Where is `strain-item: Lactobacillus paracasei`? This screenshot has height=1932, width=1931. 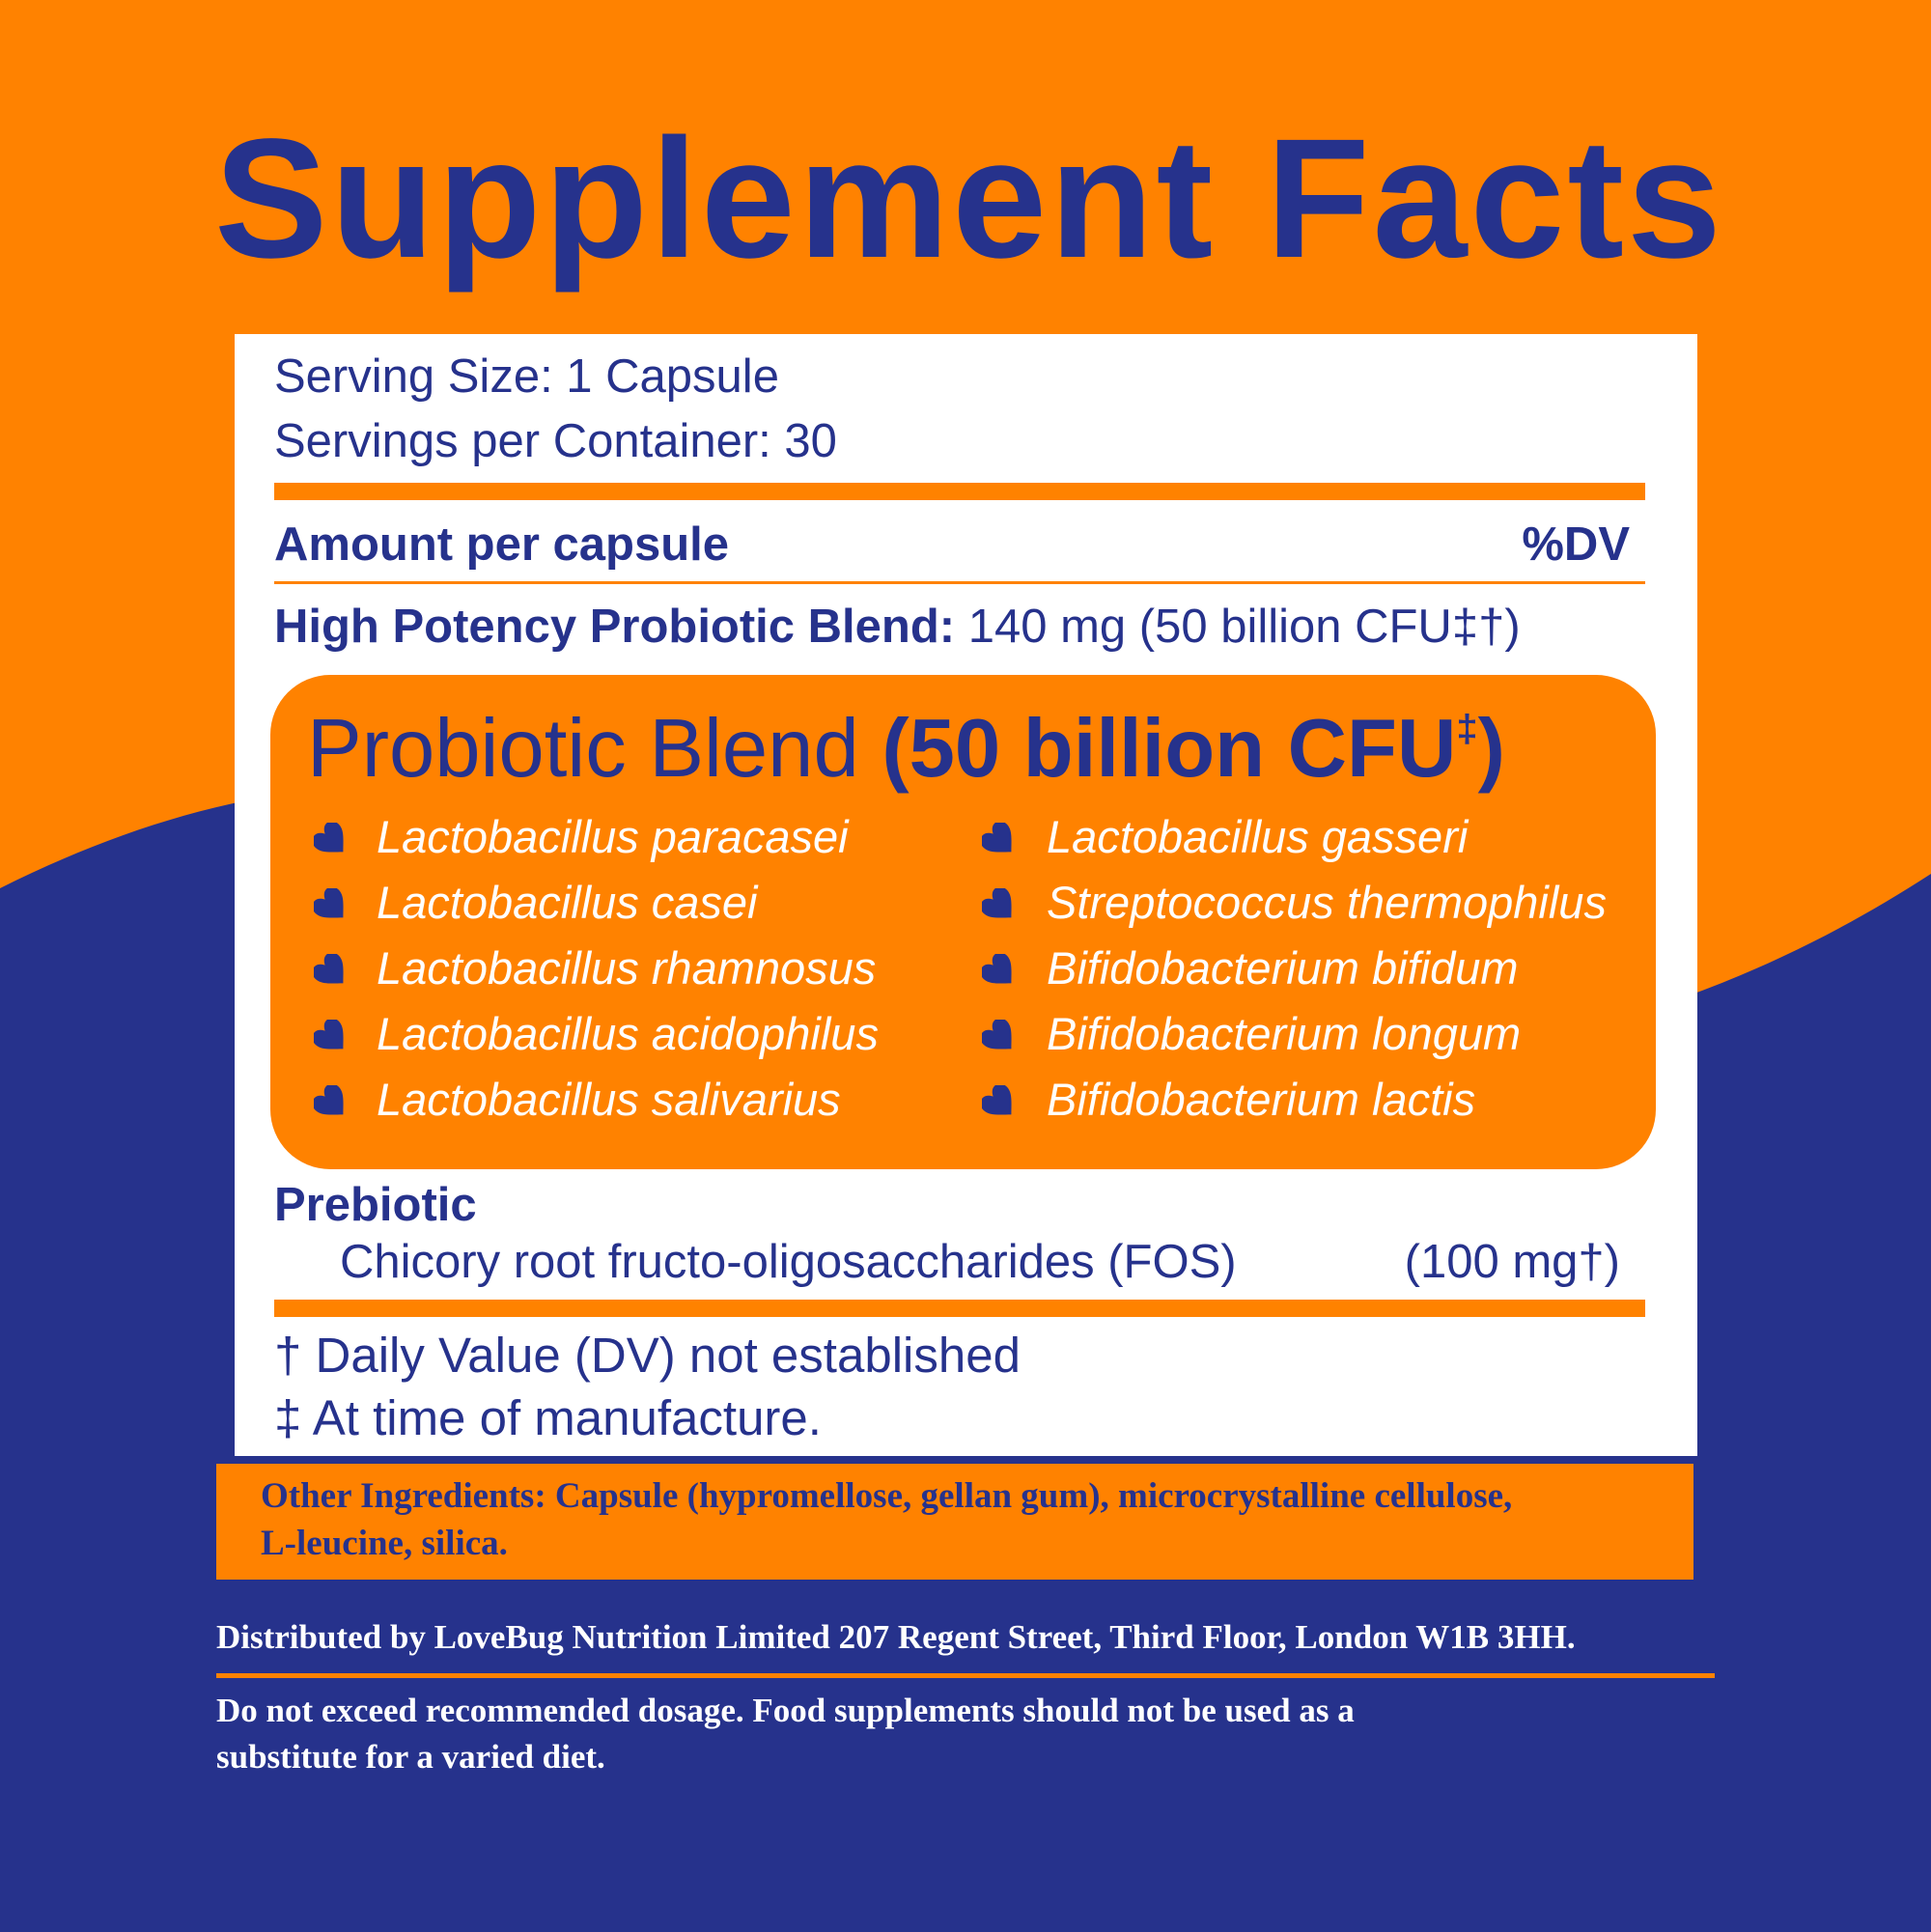
strain-item: Lactobacillus paracasei is located at coordinates (613, 837).